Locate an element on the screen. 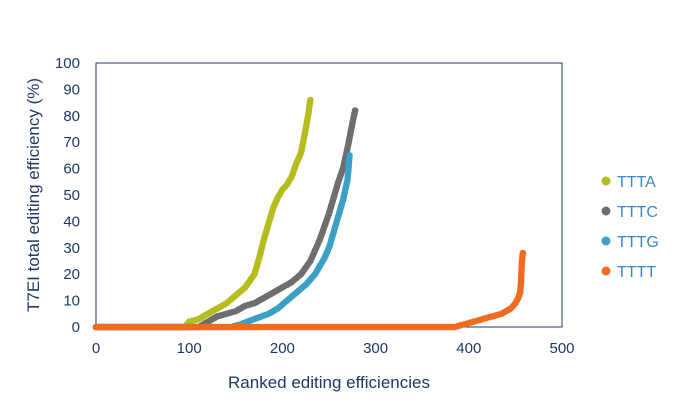  x-tick-label: 100 is located at coordinates (189, 348).